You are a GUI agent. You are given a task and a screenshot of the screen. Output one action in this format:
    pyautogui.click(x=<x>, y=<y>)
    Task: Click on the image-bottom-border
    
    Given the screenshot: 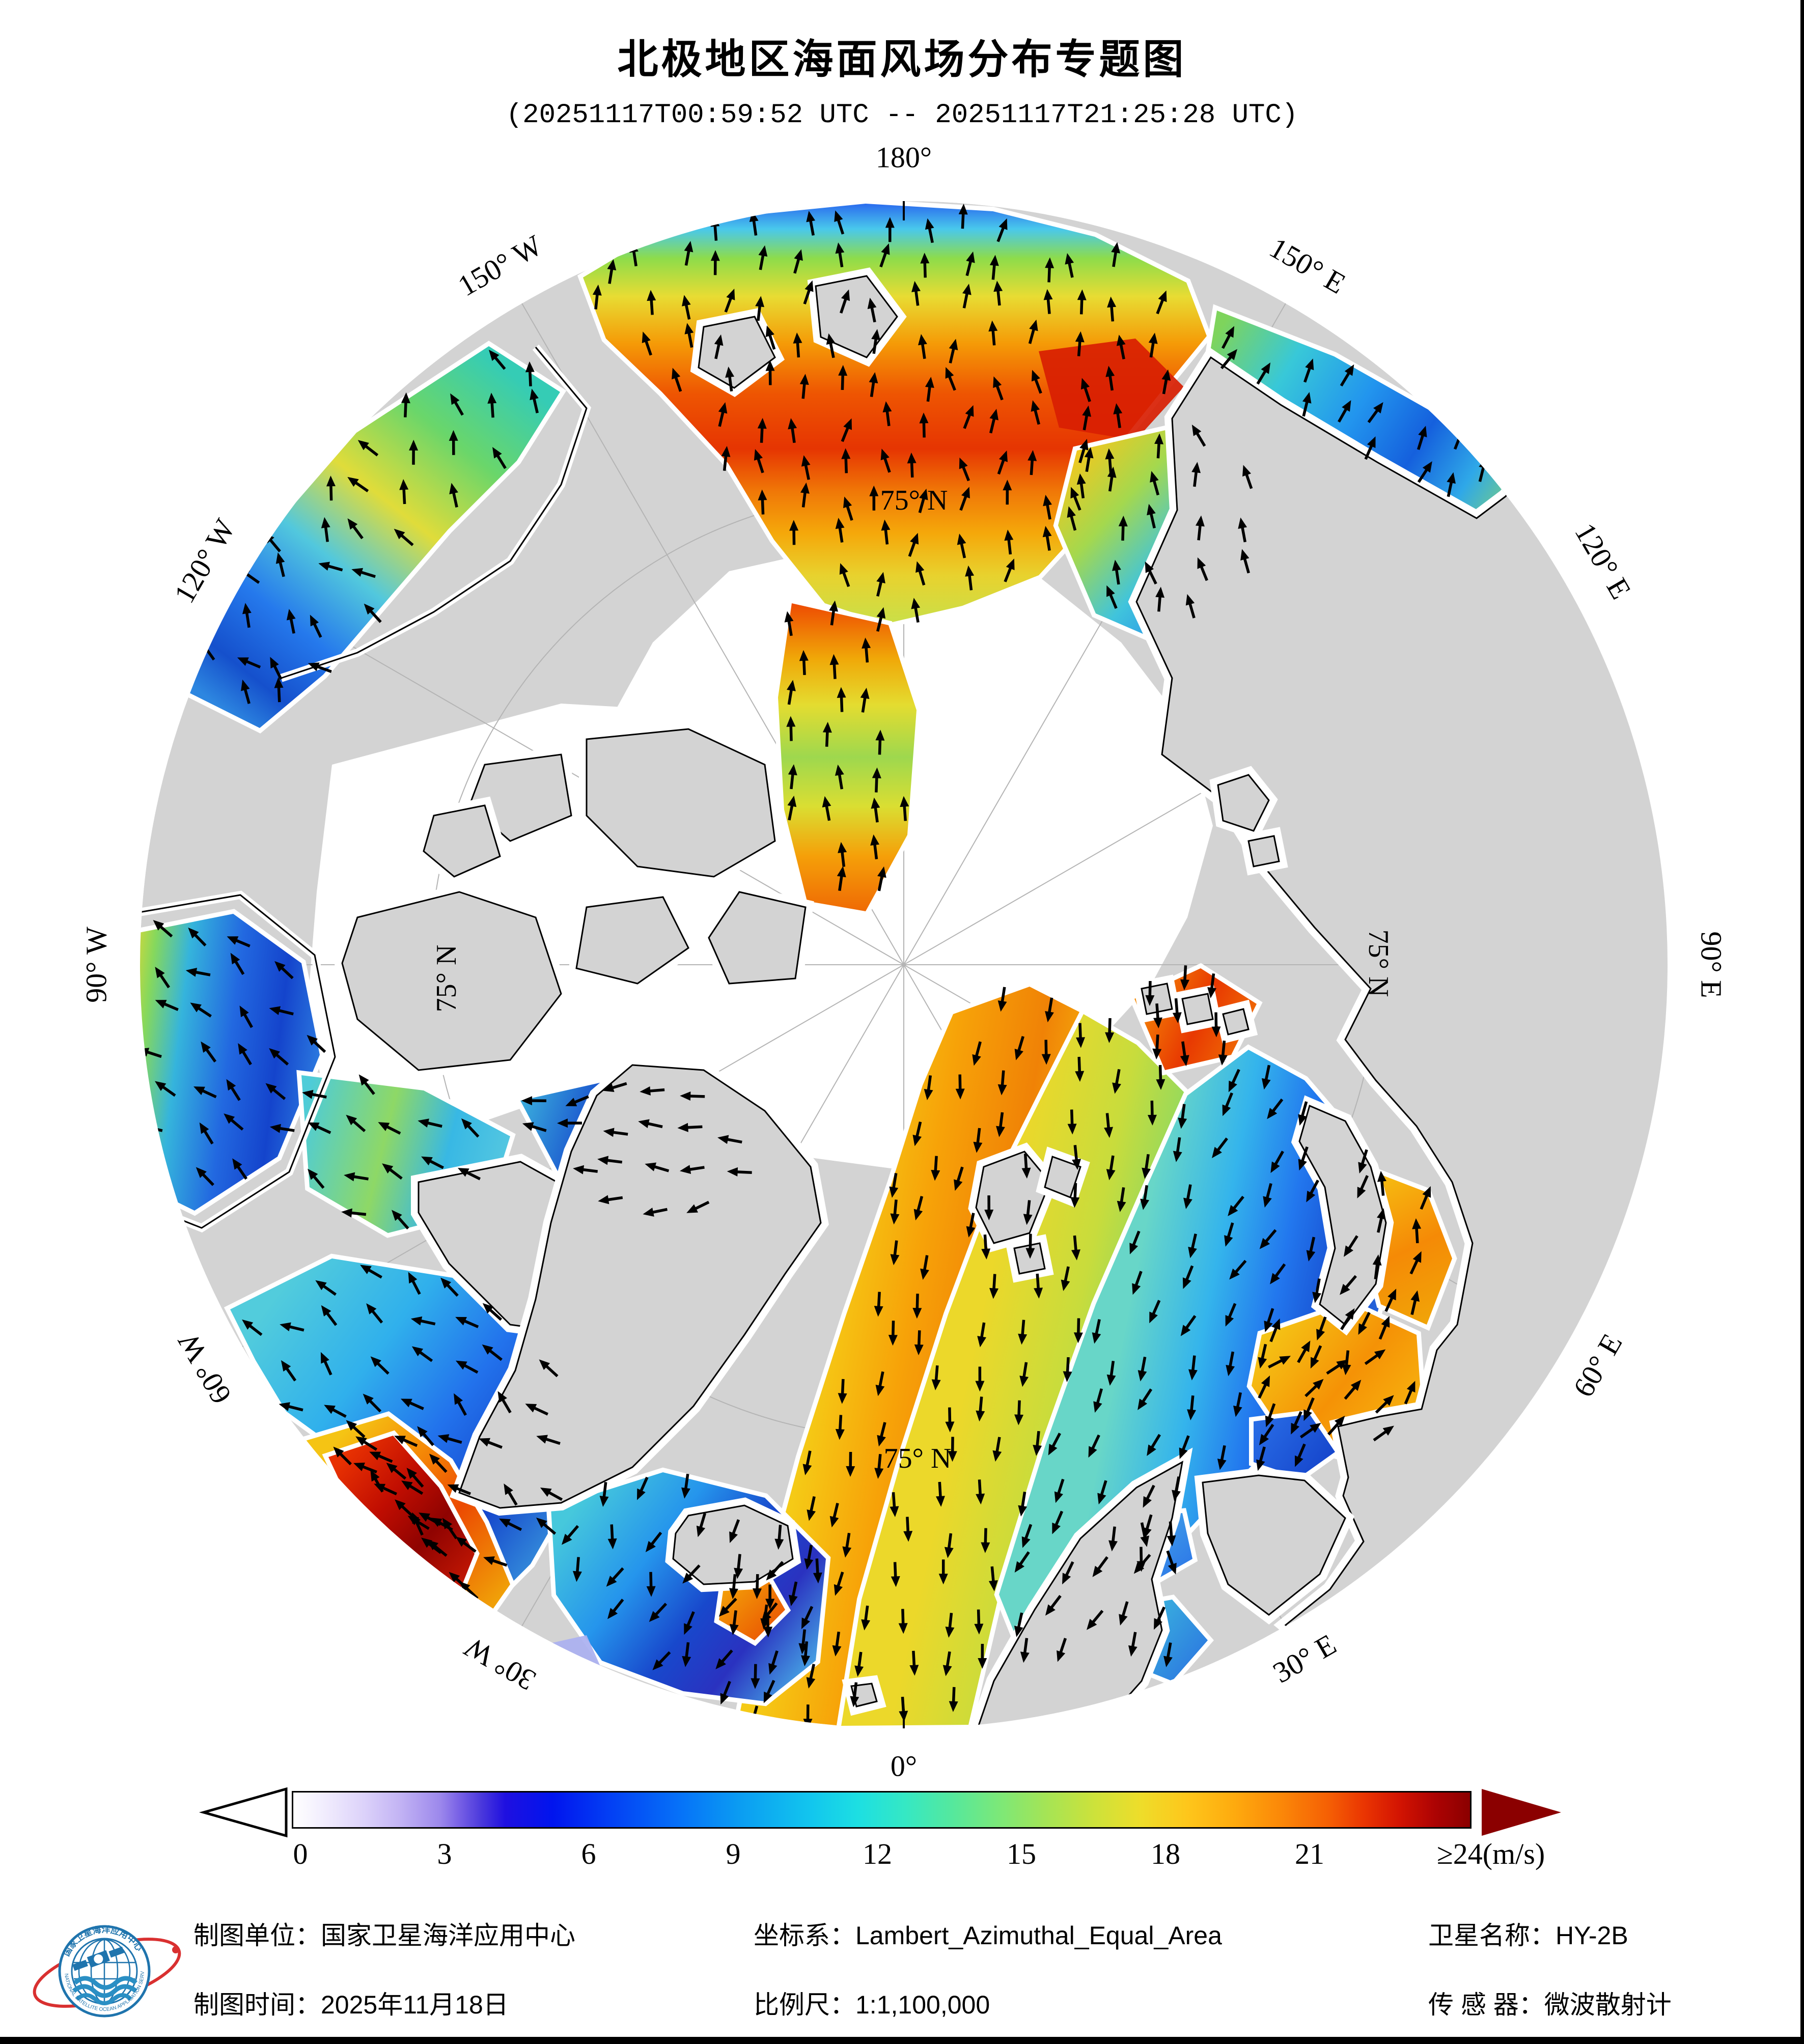 What is the action you would take?
    pyautogui.click(x=902, y=2040)
    